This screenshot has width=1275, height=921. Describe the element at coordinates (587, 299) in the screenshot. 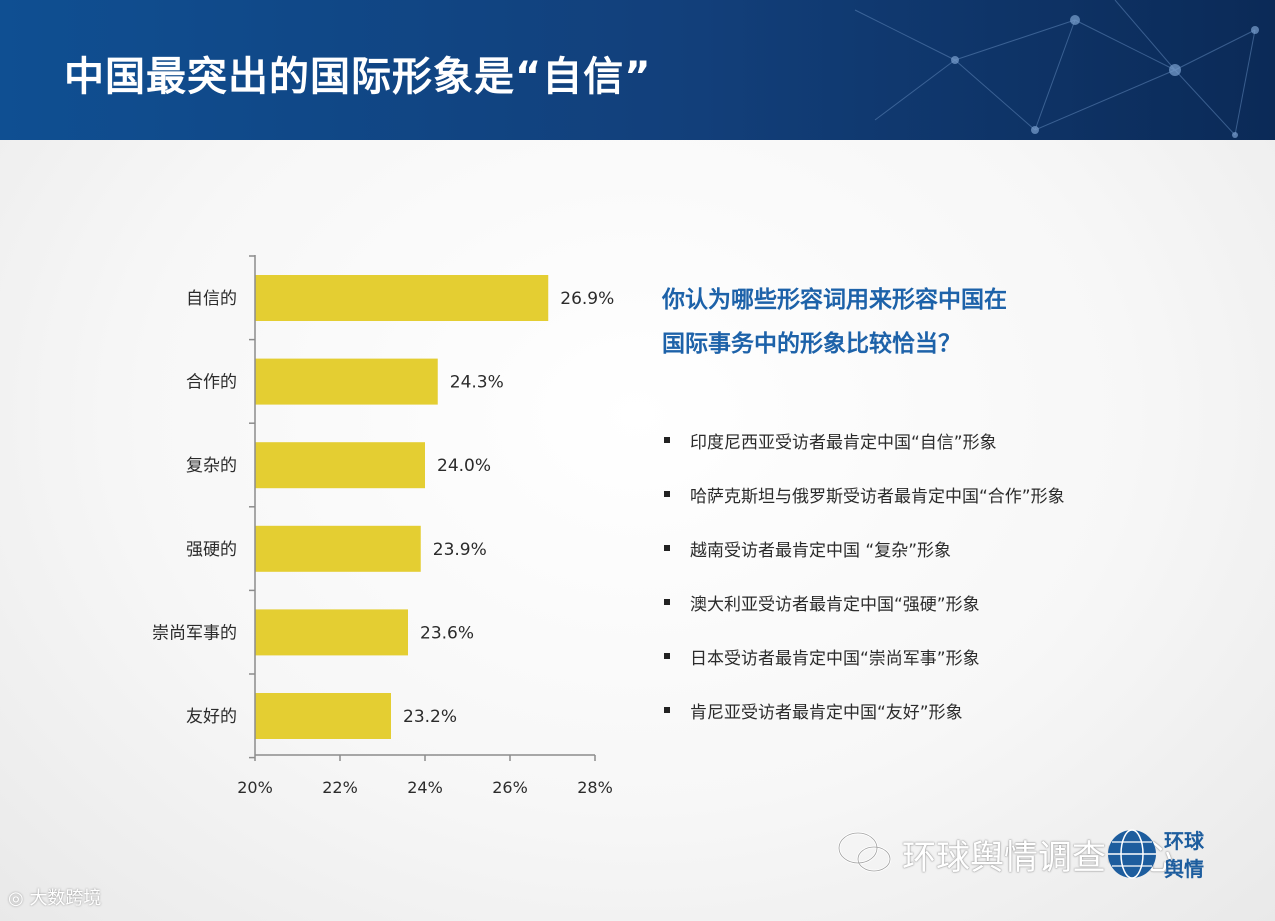

I see `value-label: 26.9%` at that location.